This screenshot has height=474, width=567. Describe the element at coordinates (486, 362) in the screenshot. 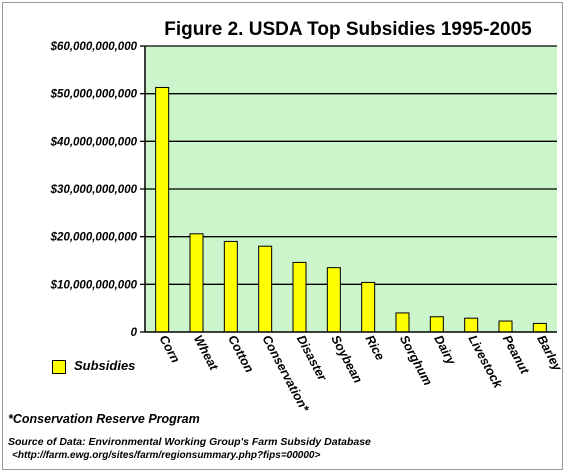

I see `x-tick-label: Livestock` at that location.